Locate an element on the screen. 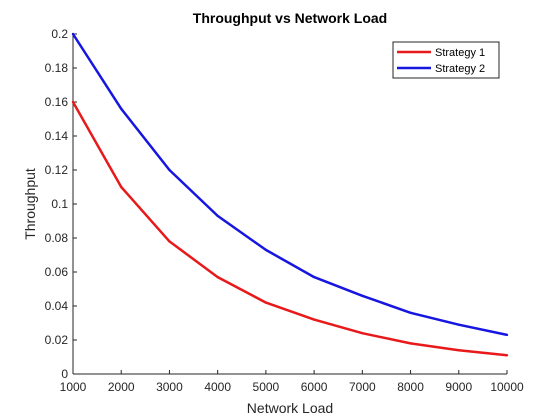 Image resolution: width=560 pixels, height=420 pixels. x-axis-label: Network Load is located at coordinates (290, 408).